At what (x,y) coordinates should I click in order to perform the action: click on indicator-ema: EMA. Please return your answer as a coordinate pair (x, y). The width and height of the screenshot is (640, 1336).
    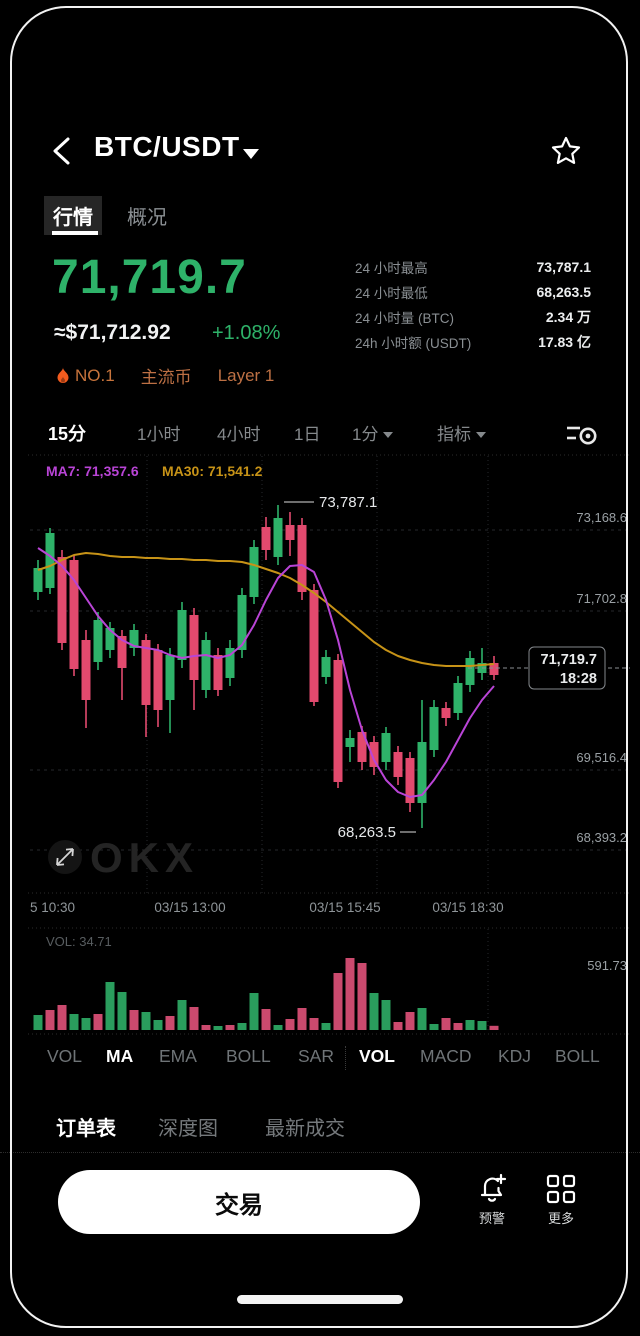
    Looking at the image, I should click on (178, 1056).